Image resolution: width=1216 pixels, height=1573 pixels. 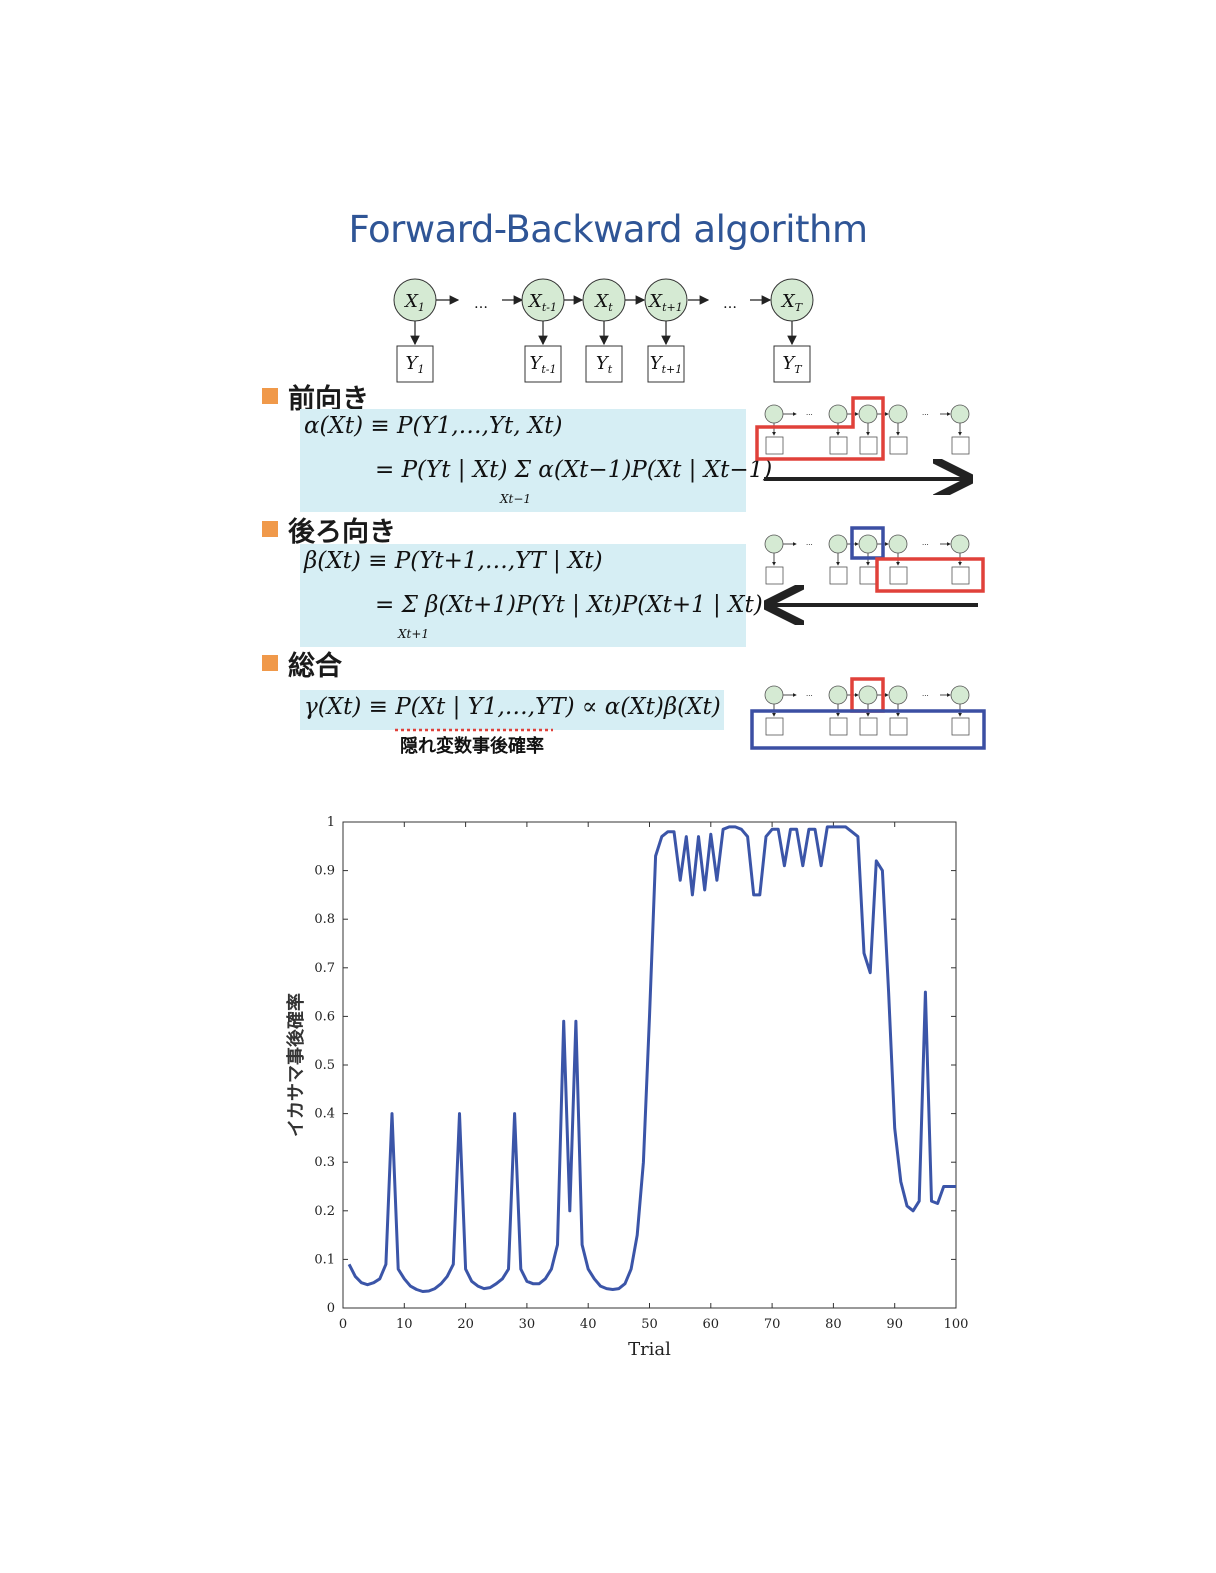 I want to click on y-tick-label: 0.9, so click(x=324, y=871).